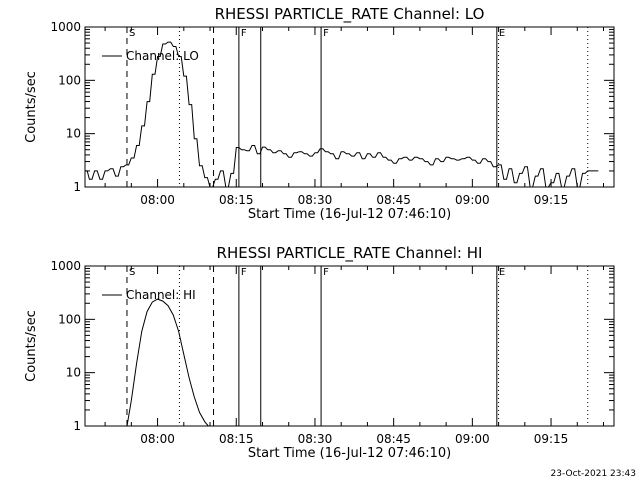 The image size is (640, 480). Describe the element at coordinates (167, 362) in the screenshot. I see `series-line` at that location.